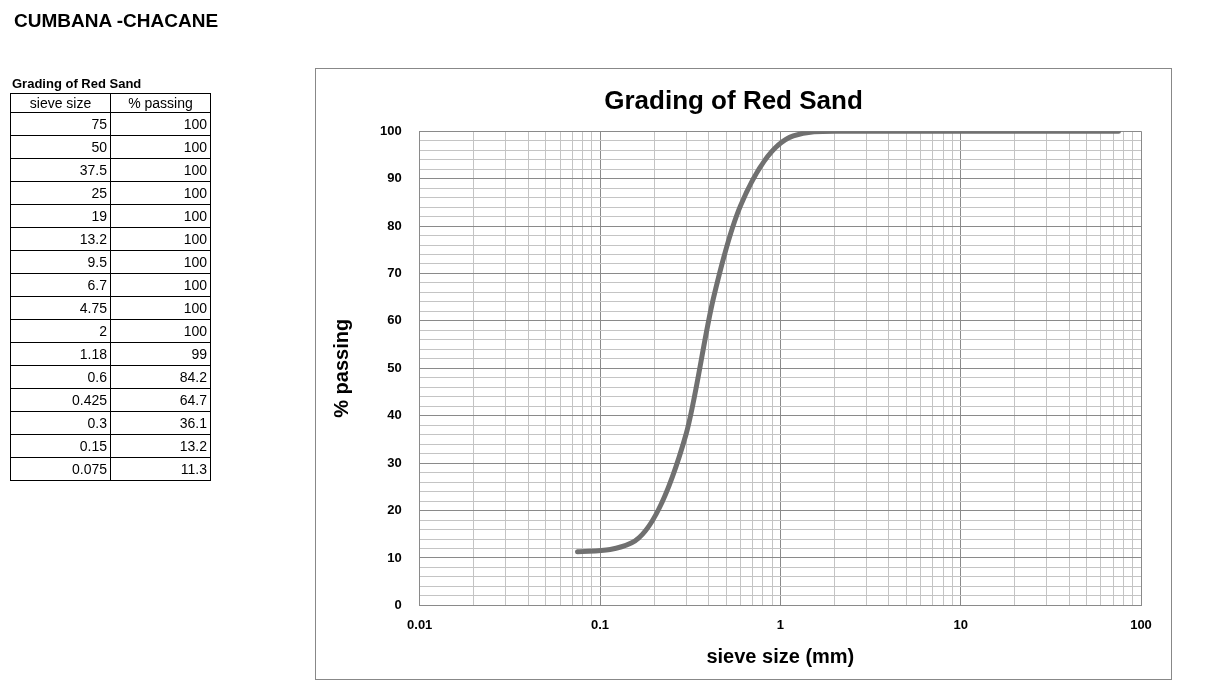 Image resolution: width=1213 pixels, height=686 pixels. What do you see at coordinates (60, 308) in the screenshot?
I see `text: 4.75` at bounding box center [60, 308].